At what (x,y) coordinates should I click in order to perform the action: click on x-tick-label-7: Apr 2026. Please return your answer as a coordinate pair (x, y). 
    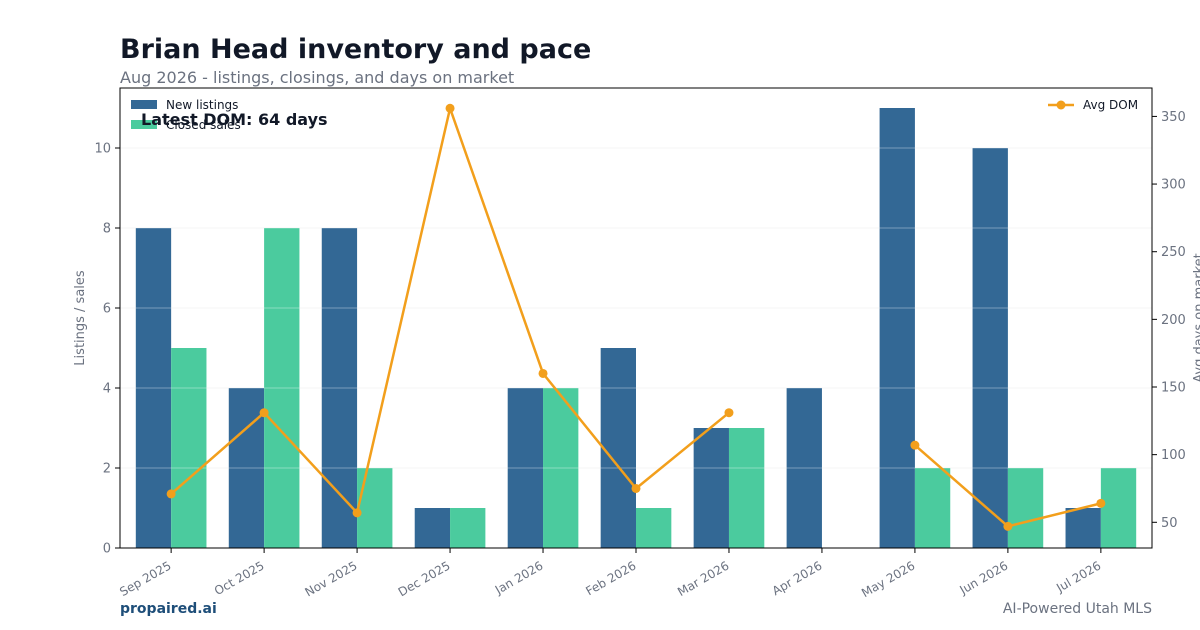
    Looking at the image, I should click on (797, 578).